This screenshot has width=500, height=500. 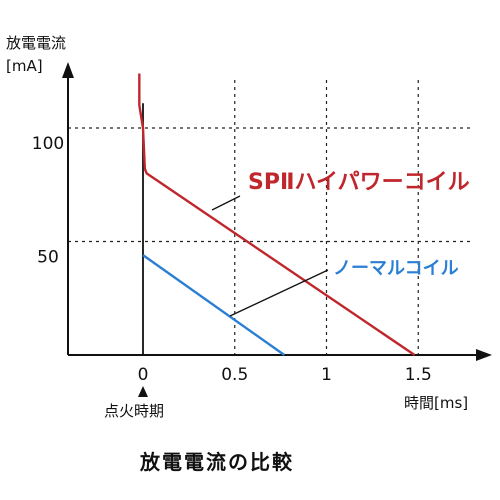 I want to click on leader-line-sp2, so click(x=226, y=203).